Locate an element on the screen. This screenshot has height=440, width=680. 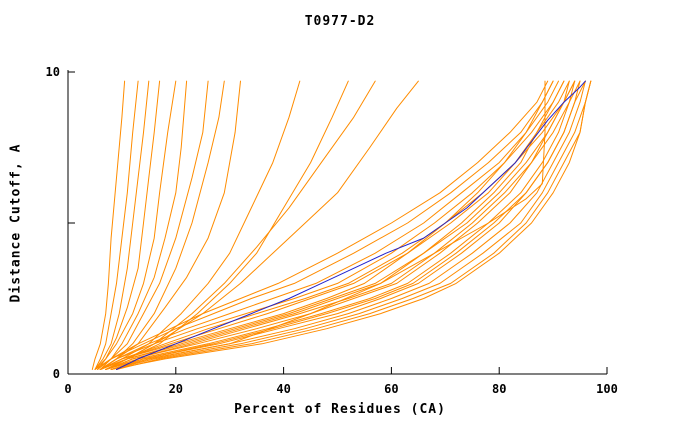
y-tick-label: 10 is located at coordinates (53, 72).